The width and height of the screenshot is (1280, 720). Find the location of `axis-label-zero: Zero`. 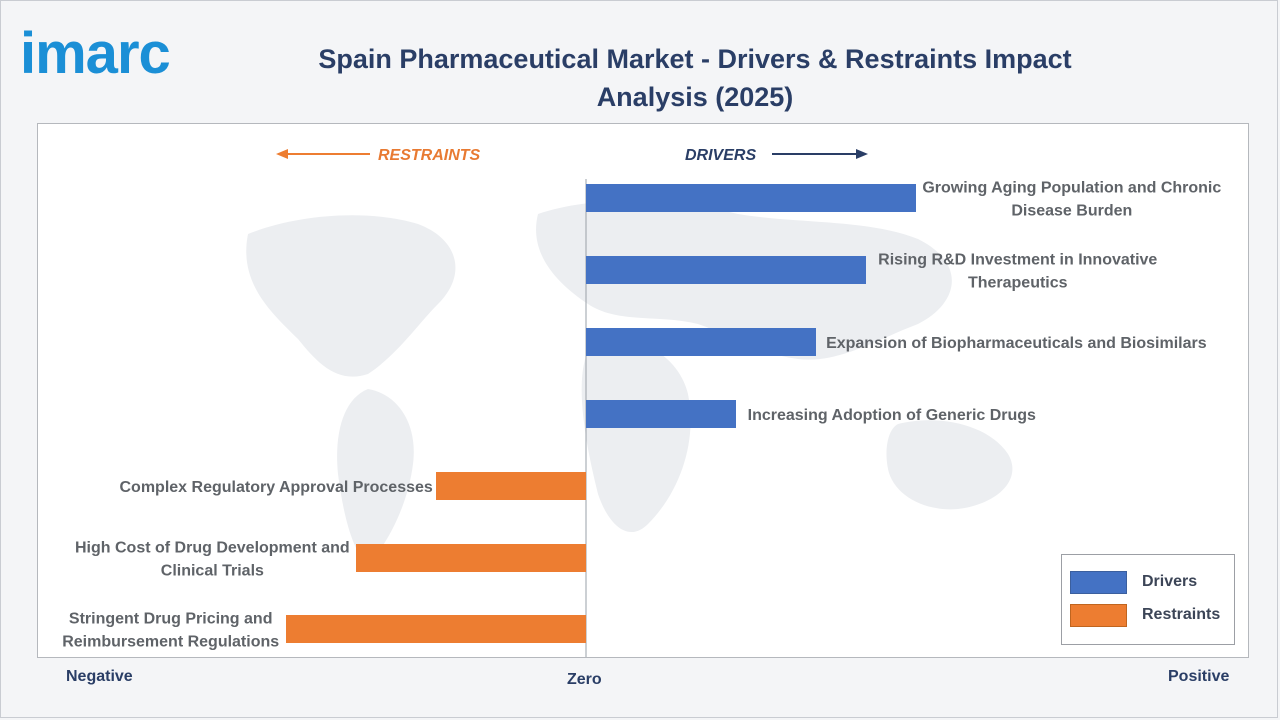

axis-label-zero: Zero is located at coordinates (584, 679).